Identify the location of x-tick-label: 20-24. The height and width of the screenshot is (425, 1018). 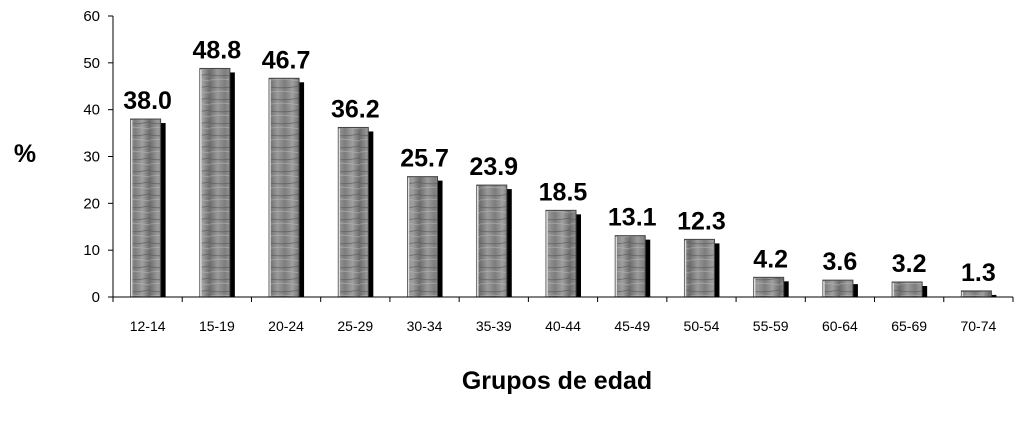
(286, 326).